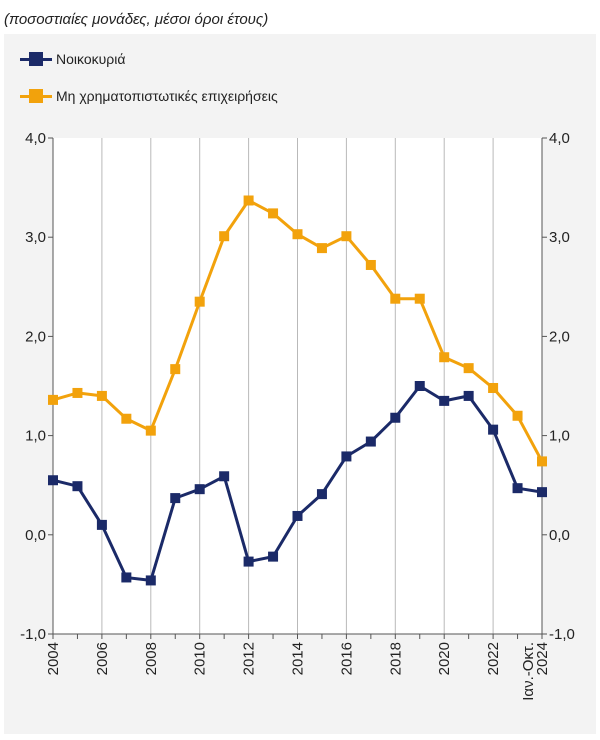  I want to click on y-tick-label-left: 3,0, so click(35, 237).